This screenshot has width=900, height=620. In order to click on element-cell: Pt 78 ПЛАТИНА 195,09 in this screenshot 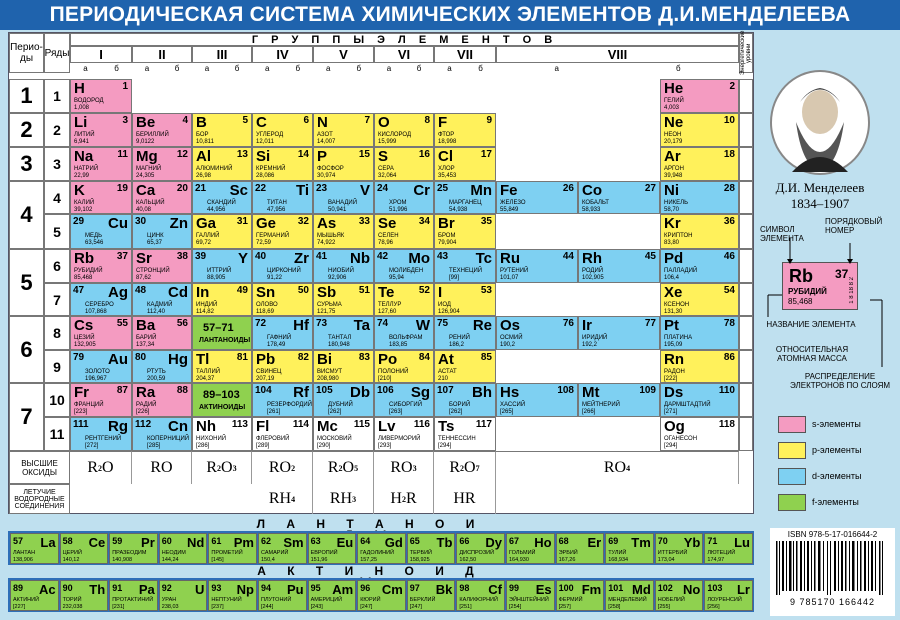, I will do `click(699, 333)`.